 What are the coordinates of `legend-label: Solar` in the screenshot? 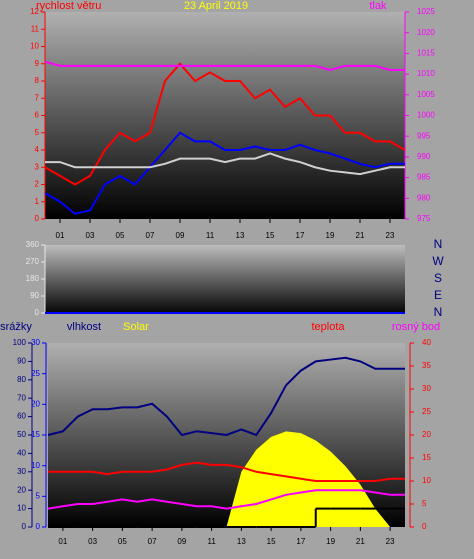 It's located at (136, 327).